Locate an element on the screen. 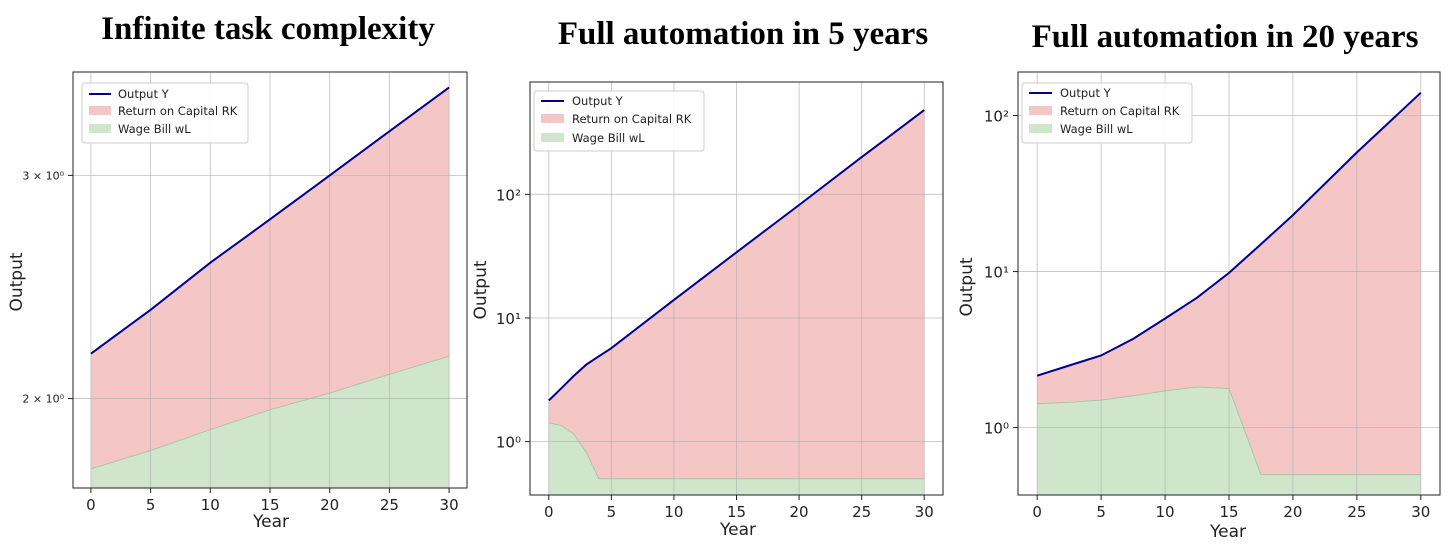  chart-title: Infinite task complexity is located at coordinates (268, 29).